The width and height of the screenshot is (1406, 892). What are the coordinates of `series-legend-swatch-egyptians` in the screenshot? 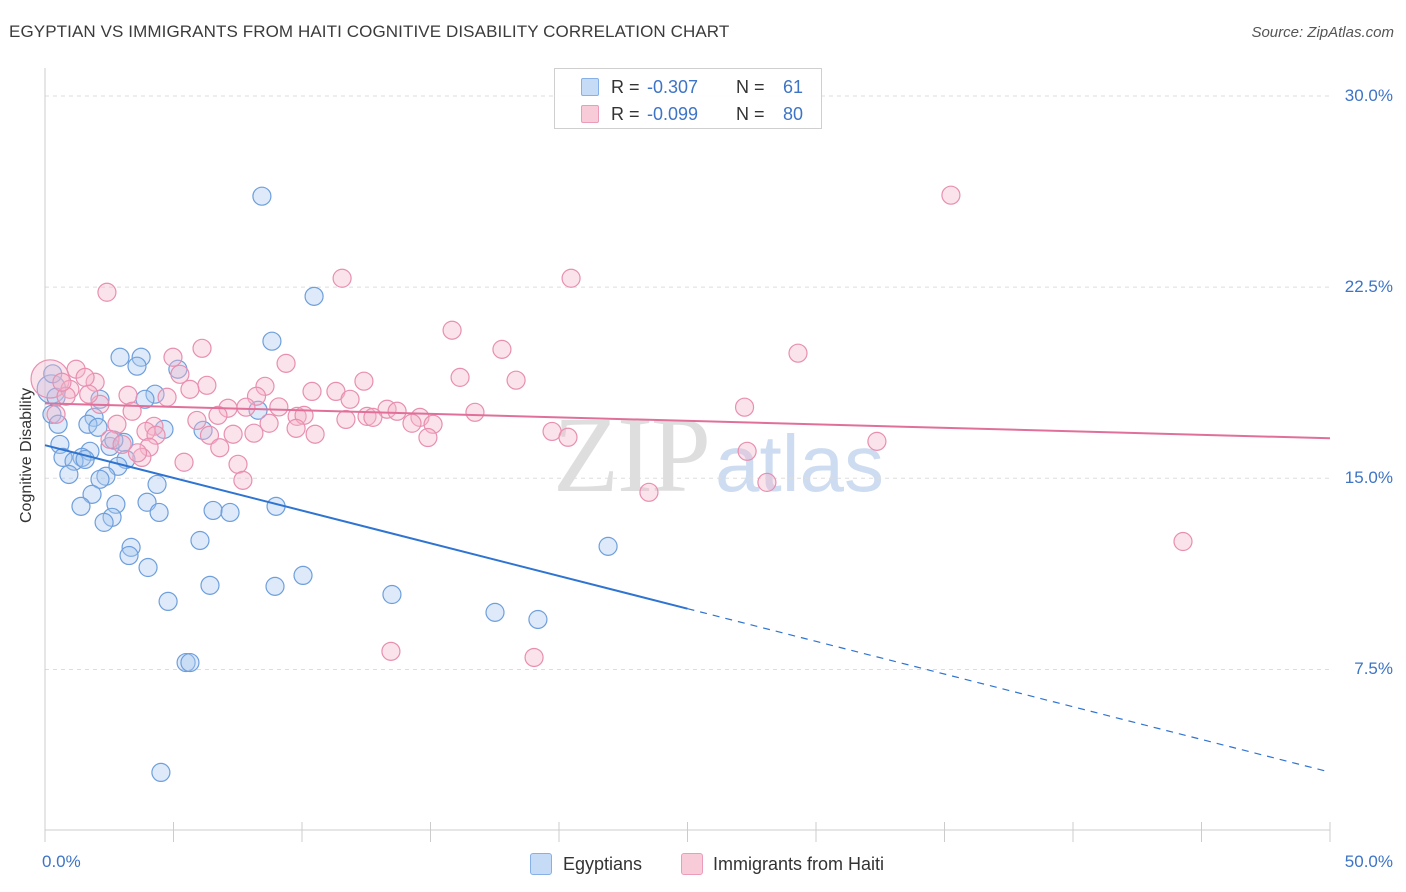 It's located at (541, 864).